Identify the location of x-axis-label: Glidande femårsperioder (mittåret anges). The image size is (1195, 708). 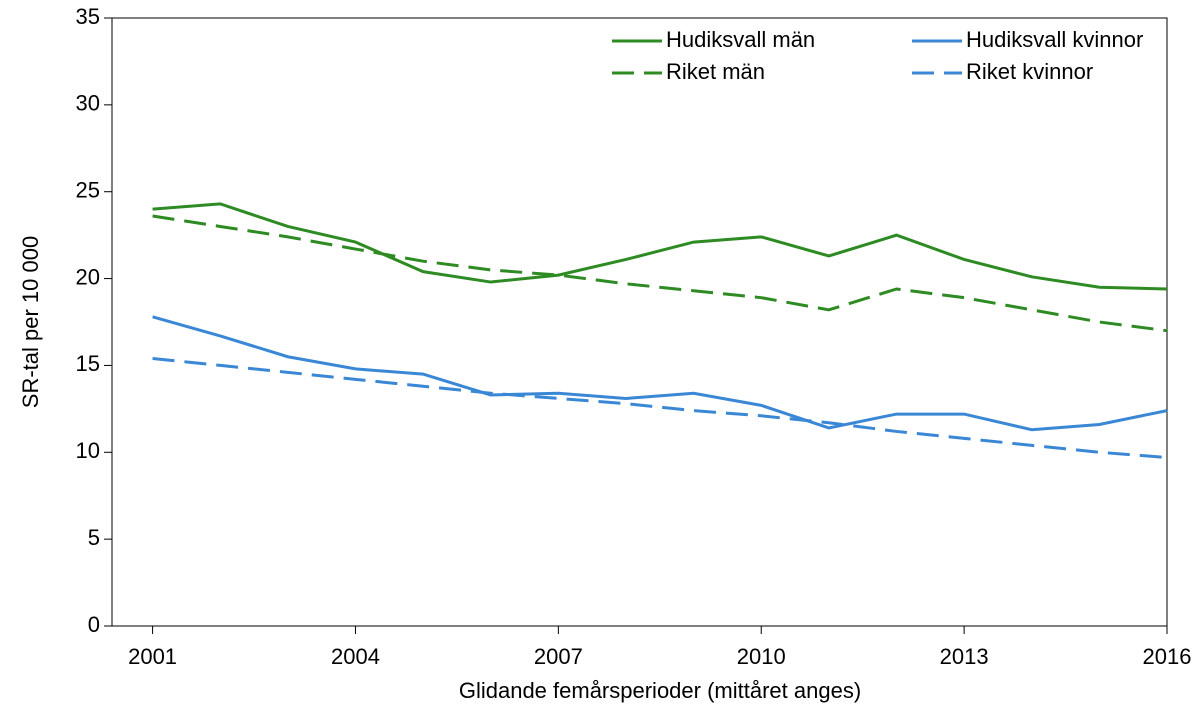
(660, 690).